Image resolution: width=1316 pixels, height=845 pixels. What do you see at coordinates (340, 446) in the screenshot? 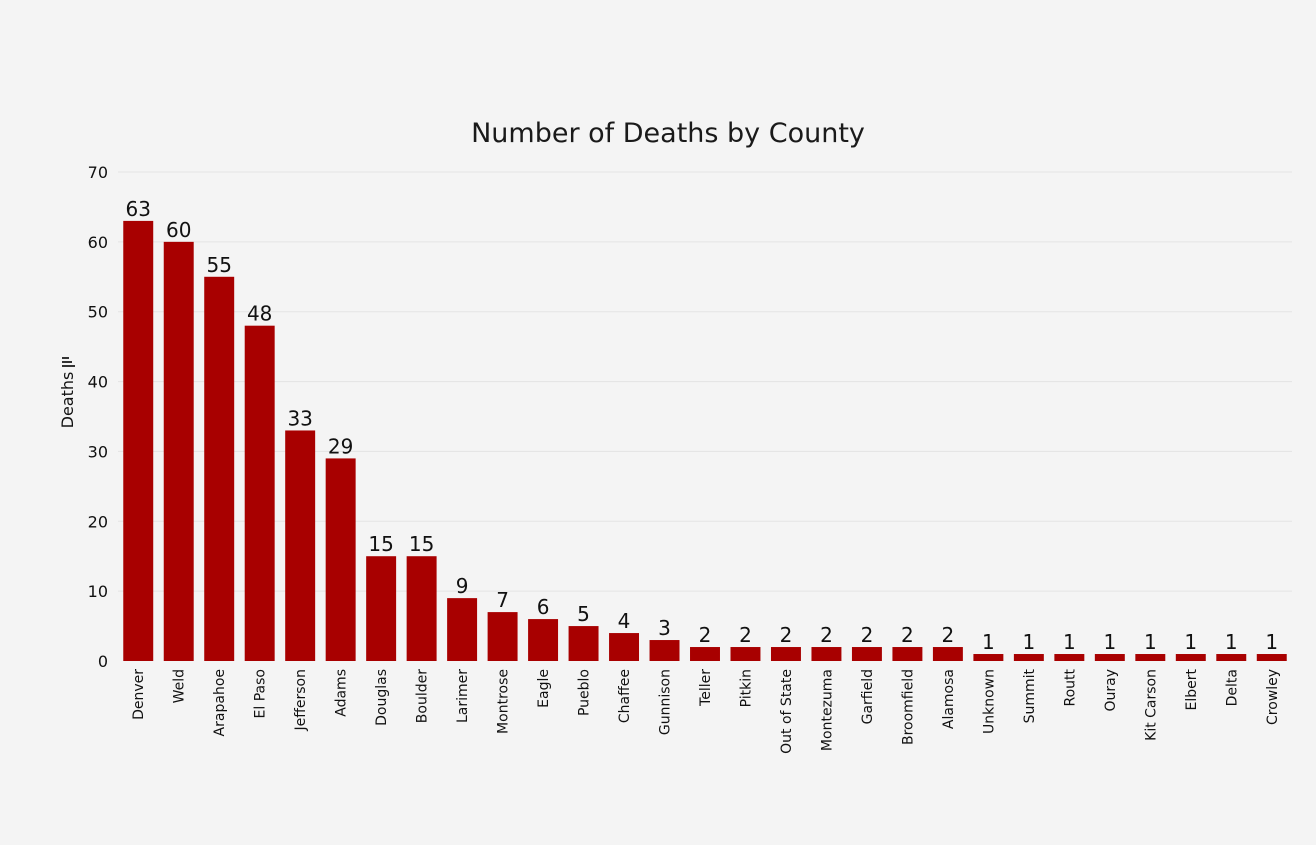
I see `bar-value-label: 29` at bounding box center [340, 446].